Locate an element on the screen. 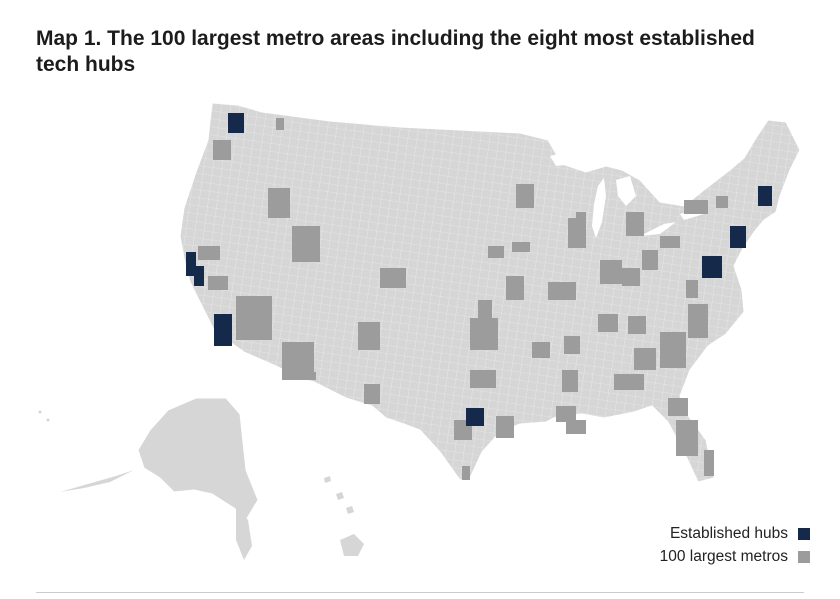  lake-erie is located at coordinates (658, 229).